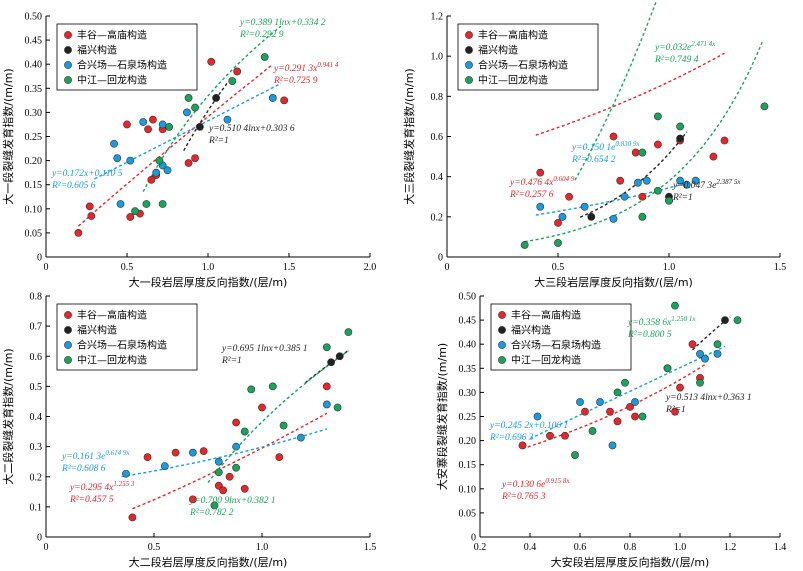  What do you see at coordinates (630, 547) in the screenshot?
I see `x-tick-label: 0.8` at bounding box center [630, 547].